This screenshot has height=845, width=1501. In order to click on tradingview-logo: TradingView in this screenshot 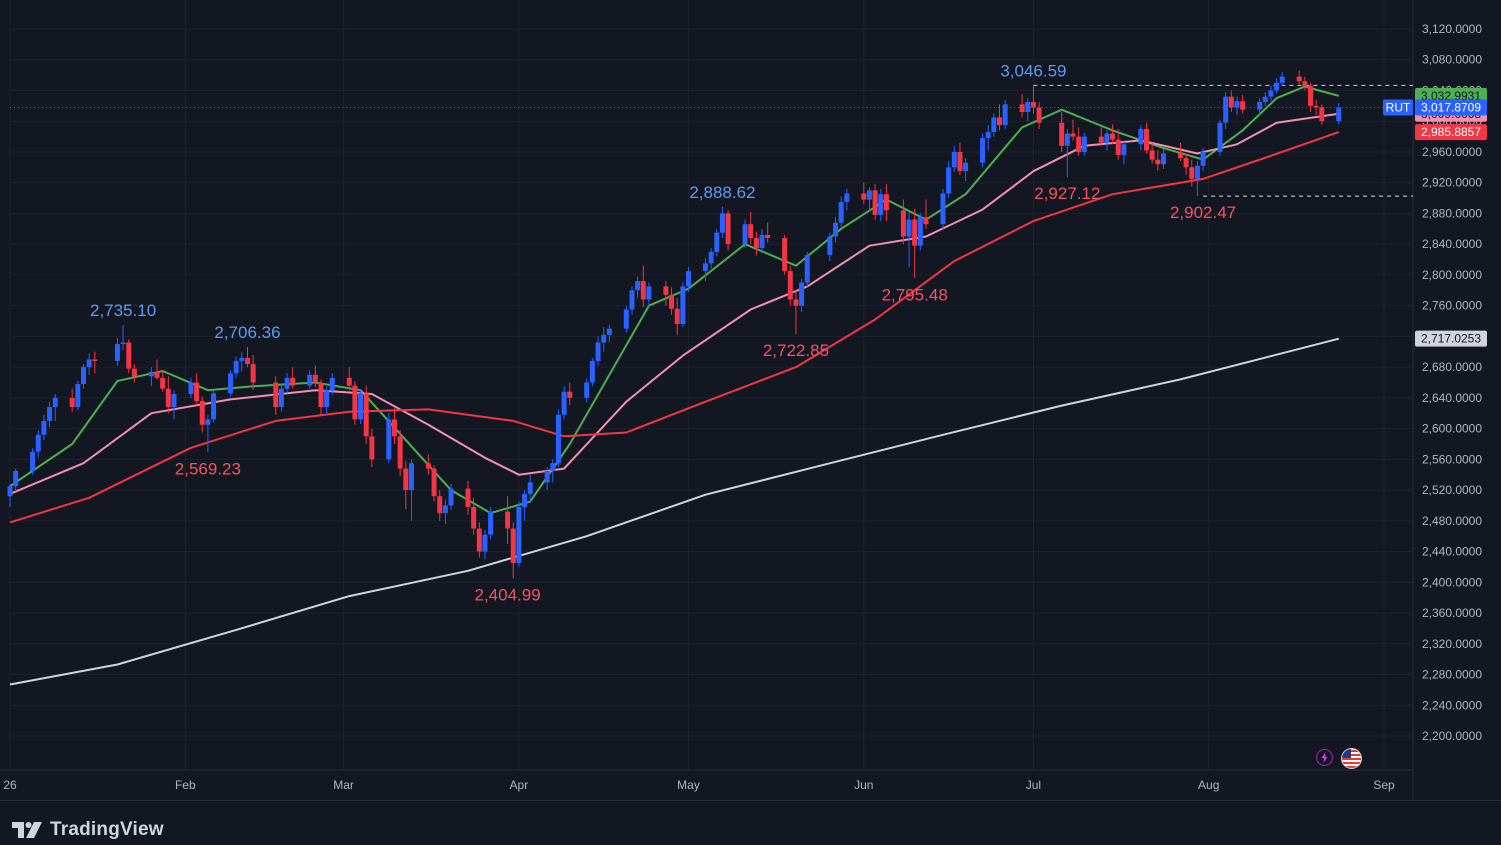, I will do `click(88, 830)`.